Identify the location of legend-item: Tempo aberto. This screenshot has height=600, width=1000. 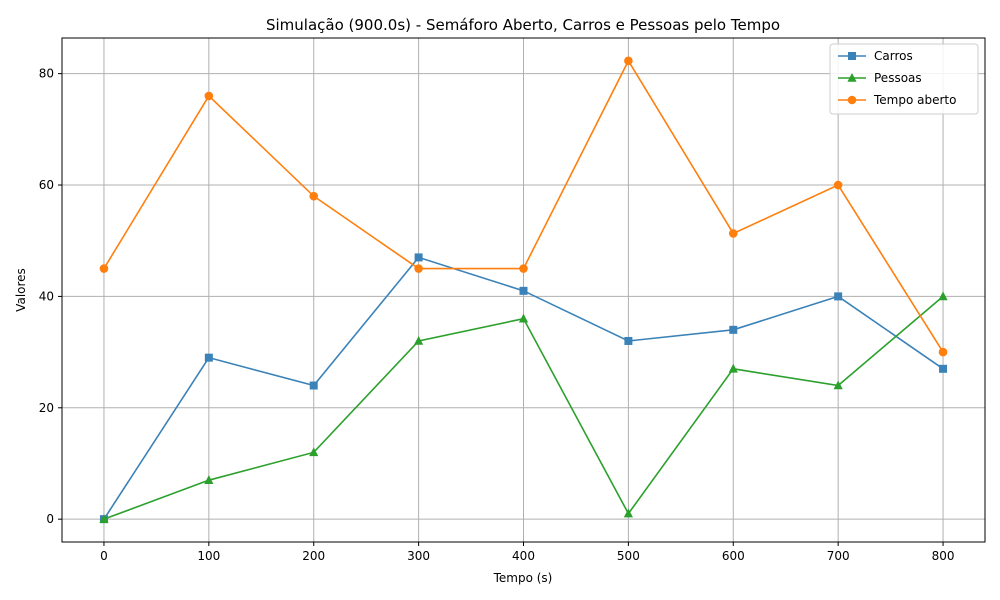
(897, 100).